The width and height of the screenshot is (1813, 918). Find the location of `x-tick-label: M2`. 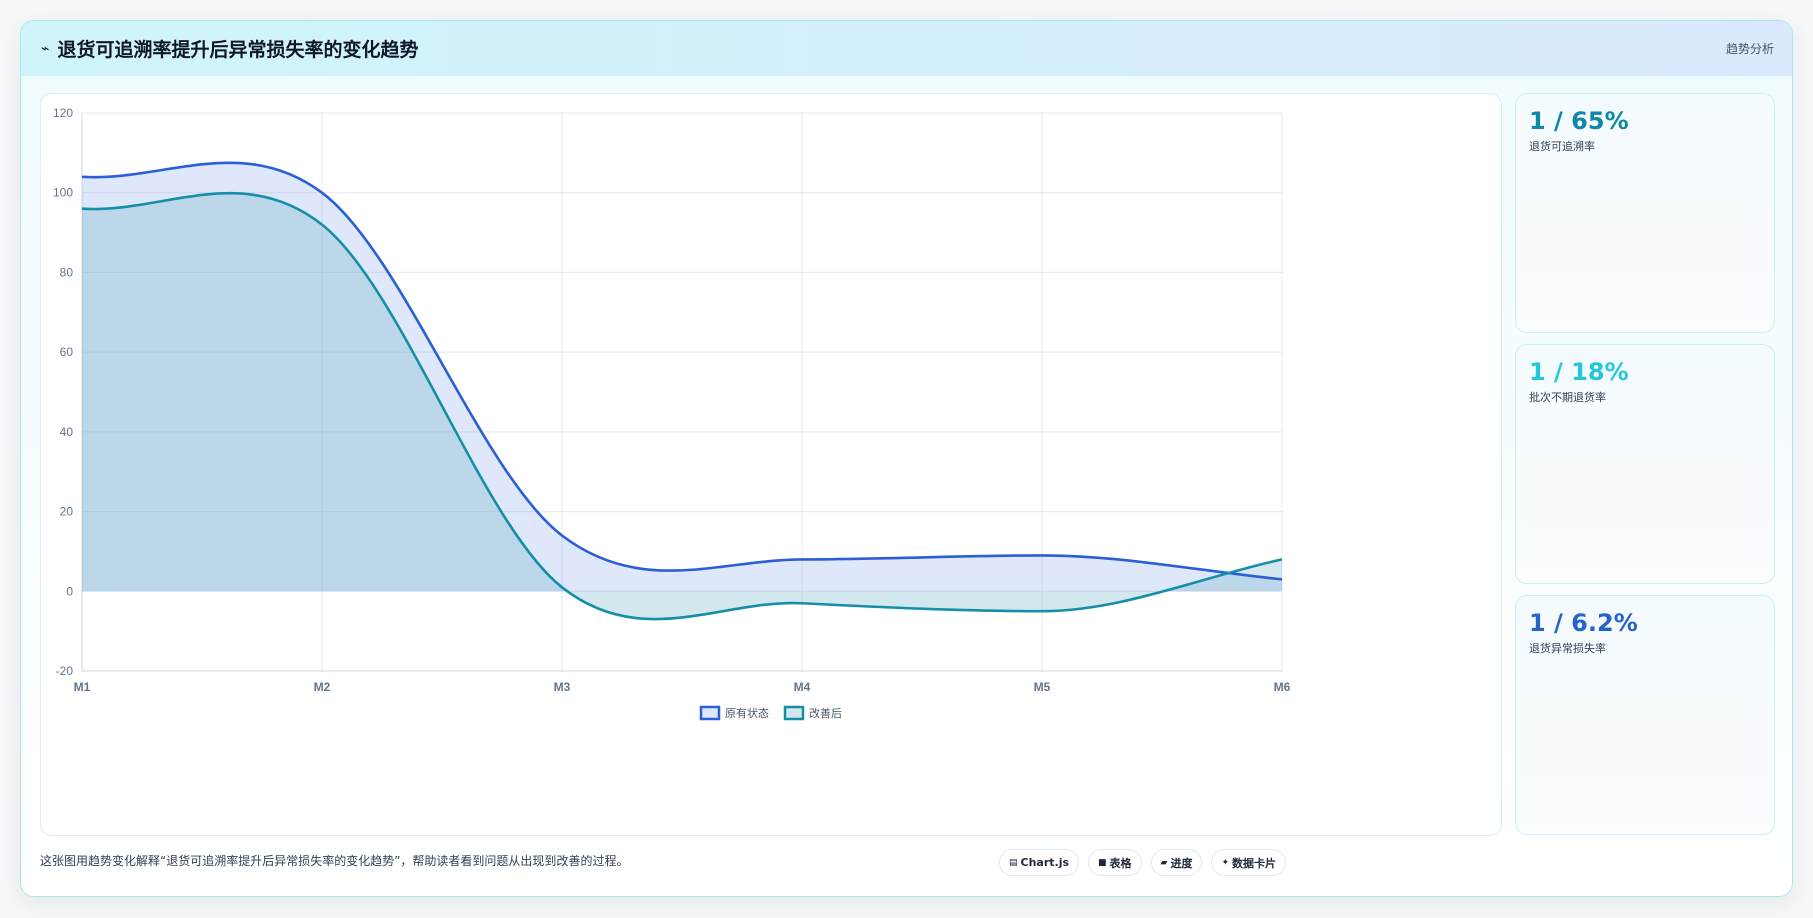

x-tick-label: M2 is located at coordinates (322, 687).